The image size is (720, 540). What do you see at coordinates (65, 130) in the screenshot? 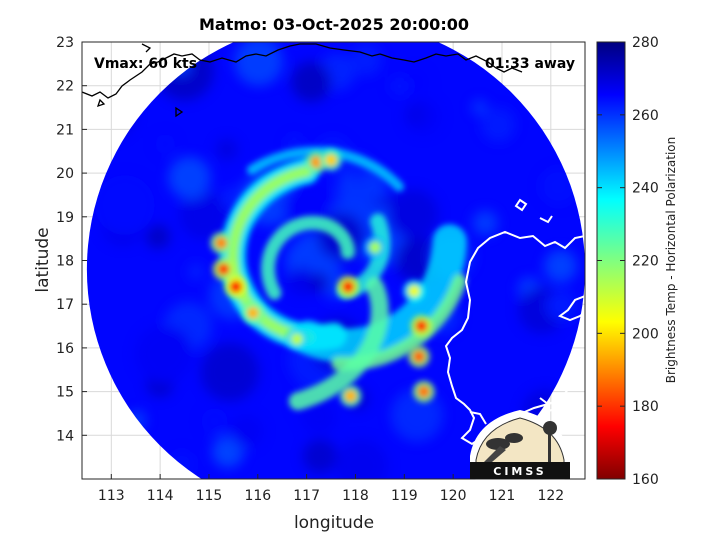
I see `y-tick-label: 21` at bounding box center [65, 130].